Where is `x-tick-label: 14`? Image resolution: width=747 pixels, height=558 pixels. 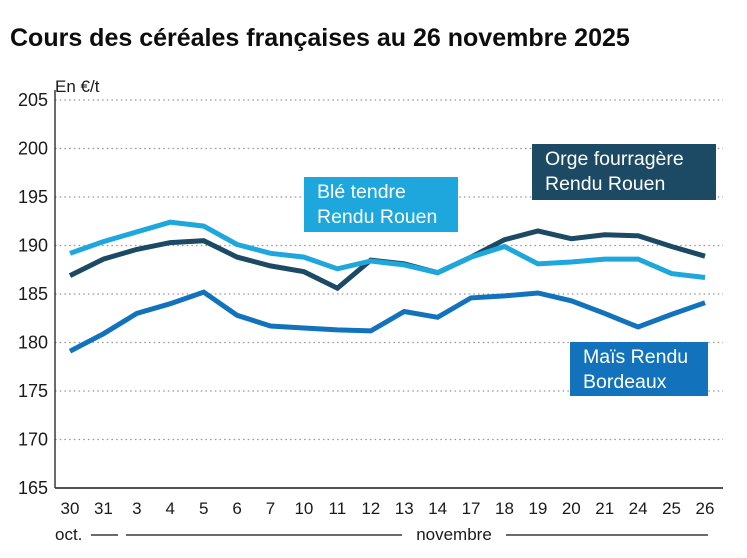
x-tick-label: 14 is located at coordinates (437, 508).